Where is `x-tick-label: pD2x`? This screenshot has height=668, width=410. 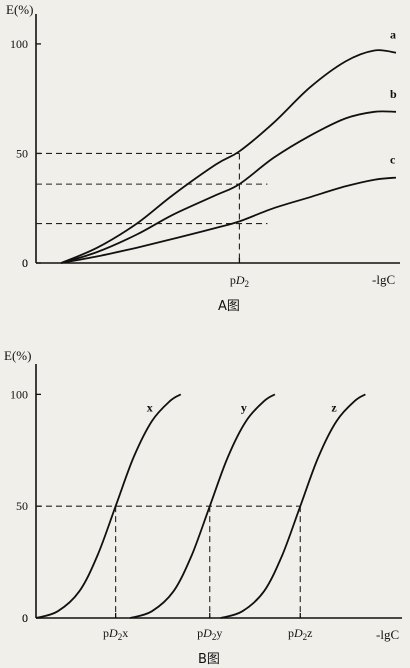
x-tick-label: pD2x is located at coordinates (115, 634).